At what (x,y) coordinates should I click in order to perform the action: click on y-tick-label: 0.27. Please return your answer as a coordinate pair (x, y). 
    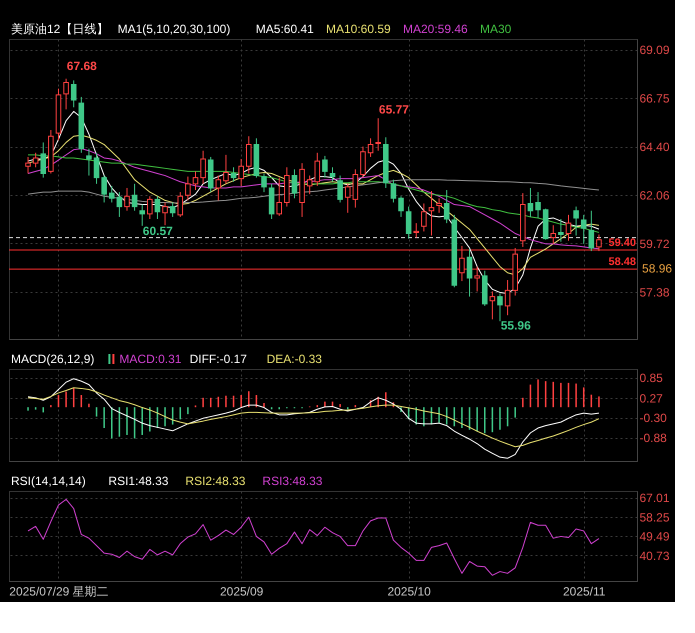
    Looking at the image, I should click on (652, 398).